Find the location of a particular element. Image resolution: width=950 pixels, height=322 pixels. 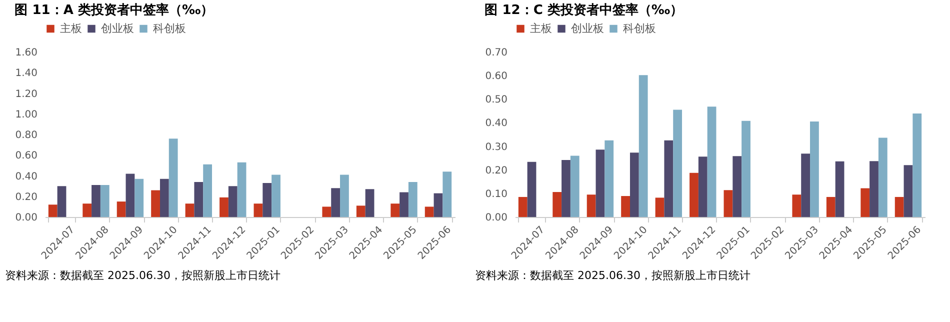

chart-title: 图 11：A 类投资者中签率（‰） is located at coordinates (114, 10).